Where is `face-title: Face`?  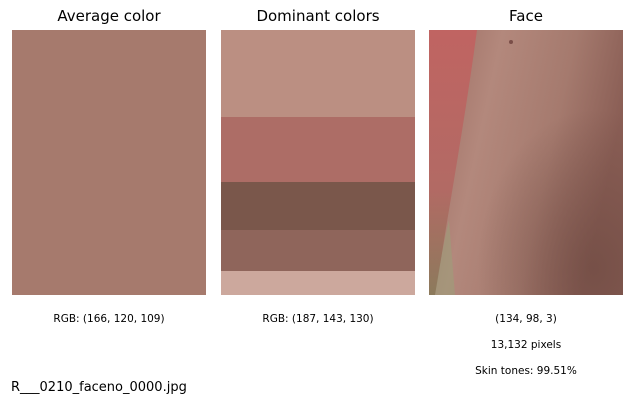 face-title: Face is located at coordinates (526, 16).